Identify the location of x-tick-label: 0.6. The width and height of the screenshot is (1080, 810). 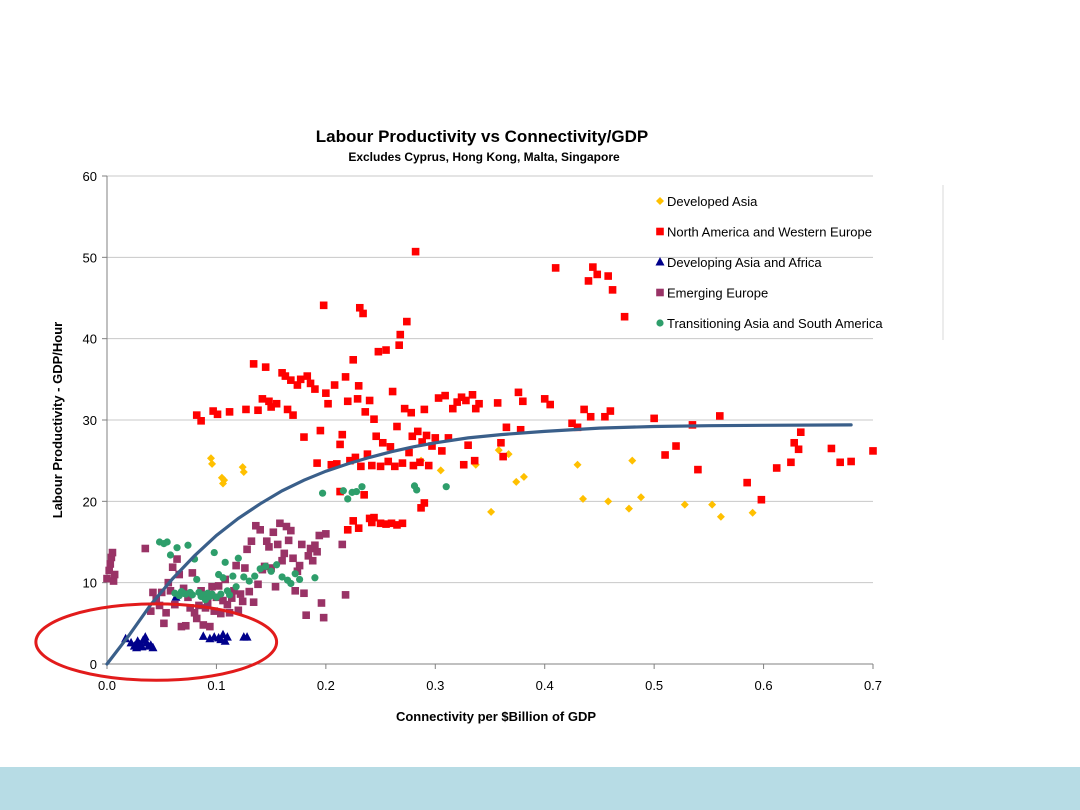
(764, 685).